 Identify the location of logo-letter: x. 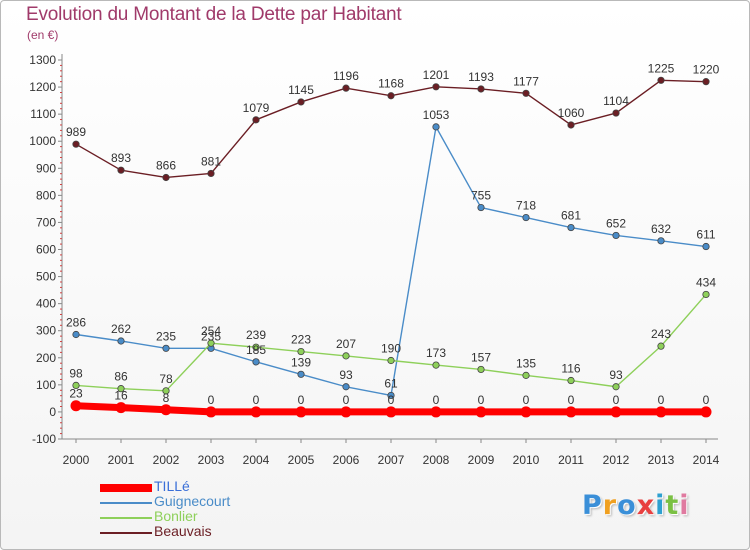
(646, 505).